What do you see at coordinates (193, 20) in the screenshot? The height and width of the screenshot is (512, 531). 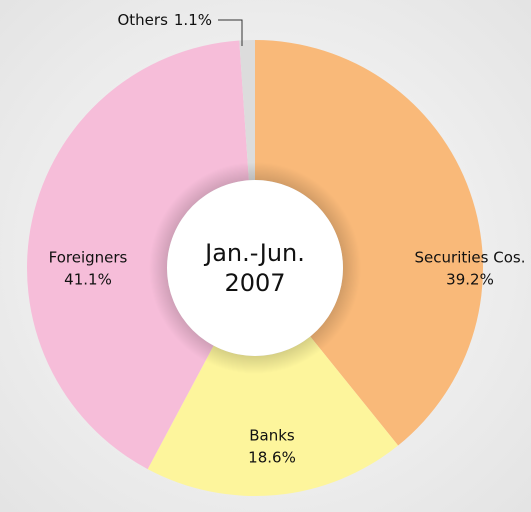 I see `value-label: 1.1%` at bounding box center [193, 20].